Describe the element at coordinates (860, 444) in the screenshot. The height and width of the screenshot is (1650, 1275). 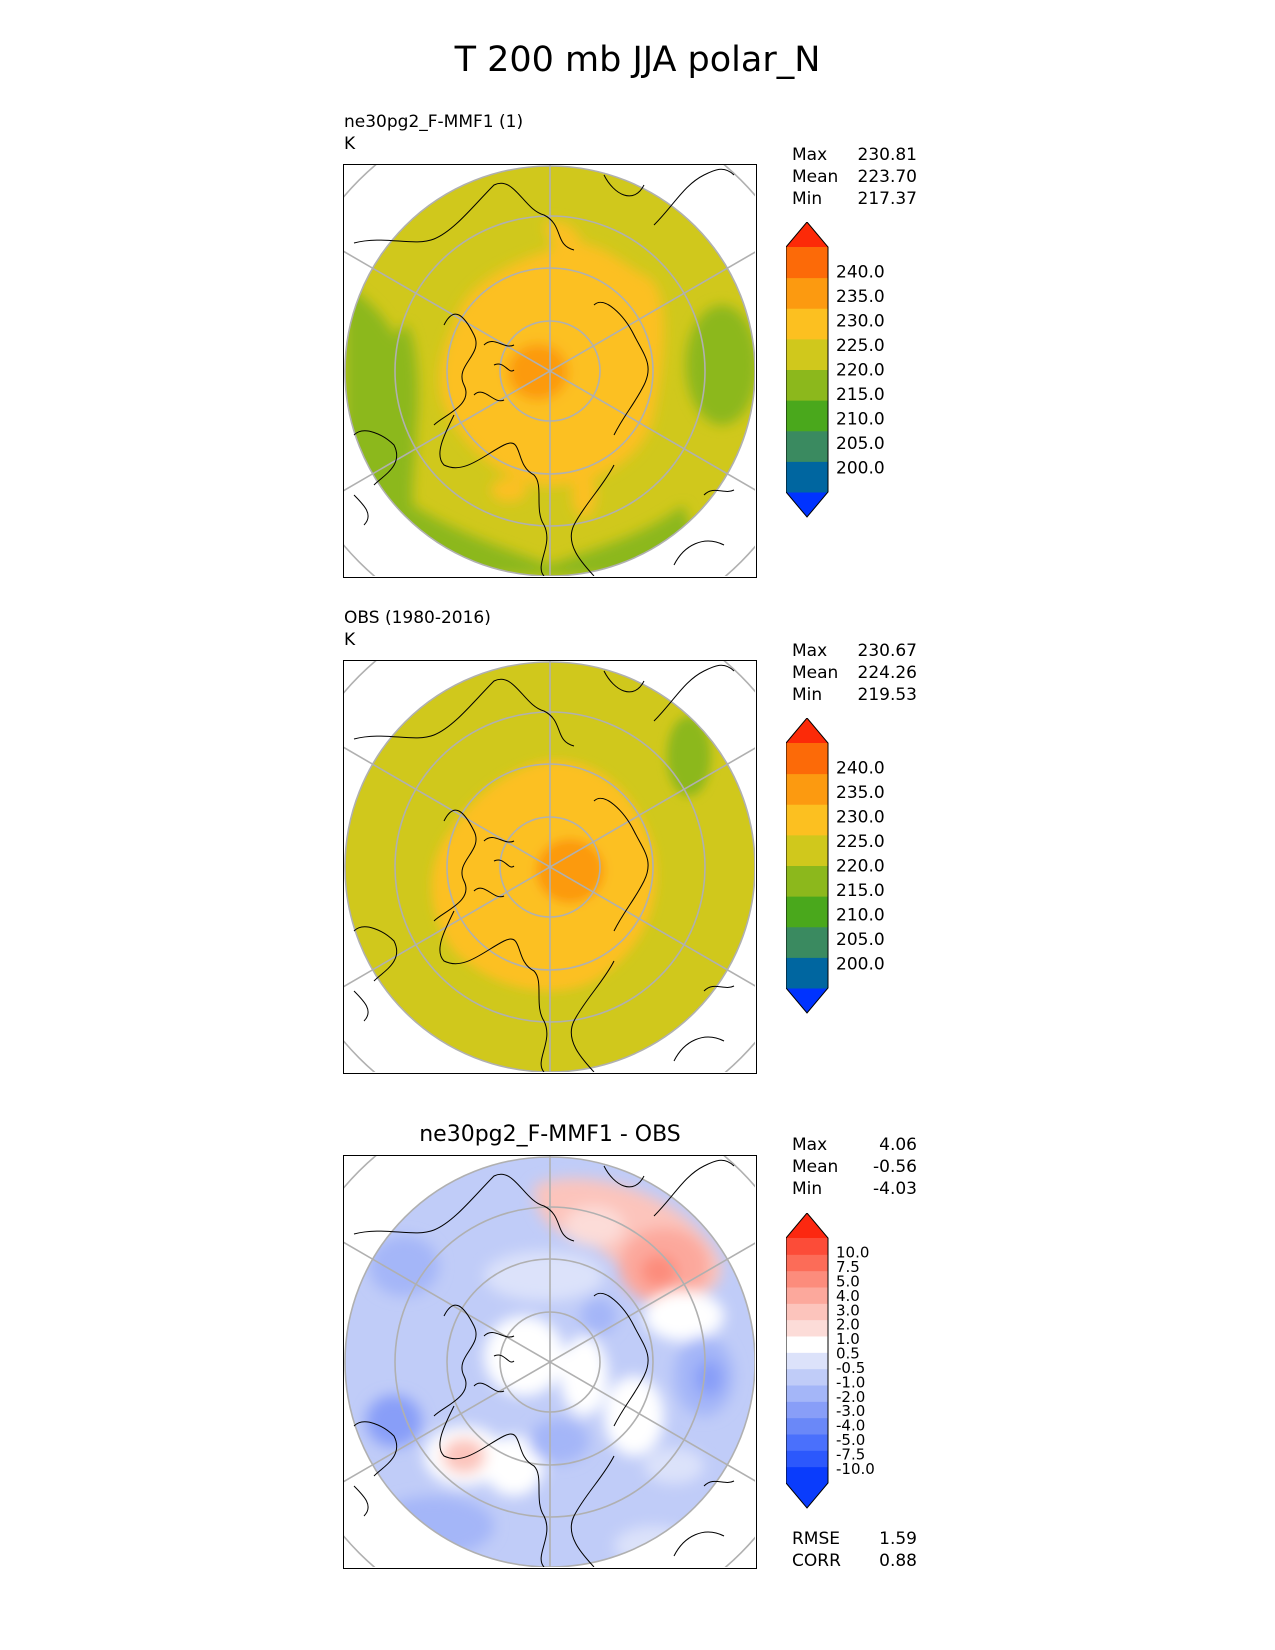
I see `panel1-colorbar-tick-label: 205.0` at that location.